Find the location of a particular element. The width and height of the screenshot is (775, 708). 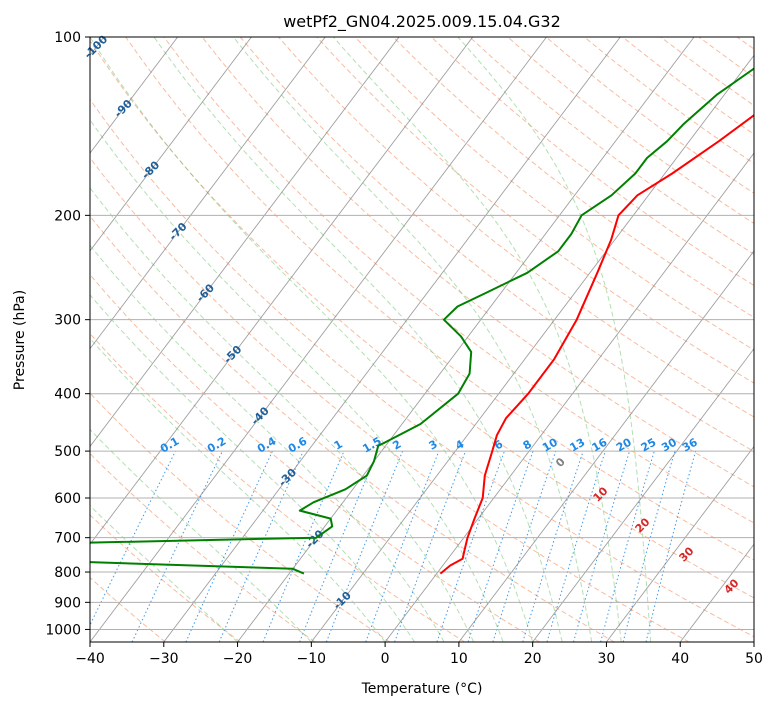

y-tick-label: 900 is located at coordinates (67, 603).